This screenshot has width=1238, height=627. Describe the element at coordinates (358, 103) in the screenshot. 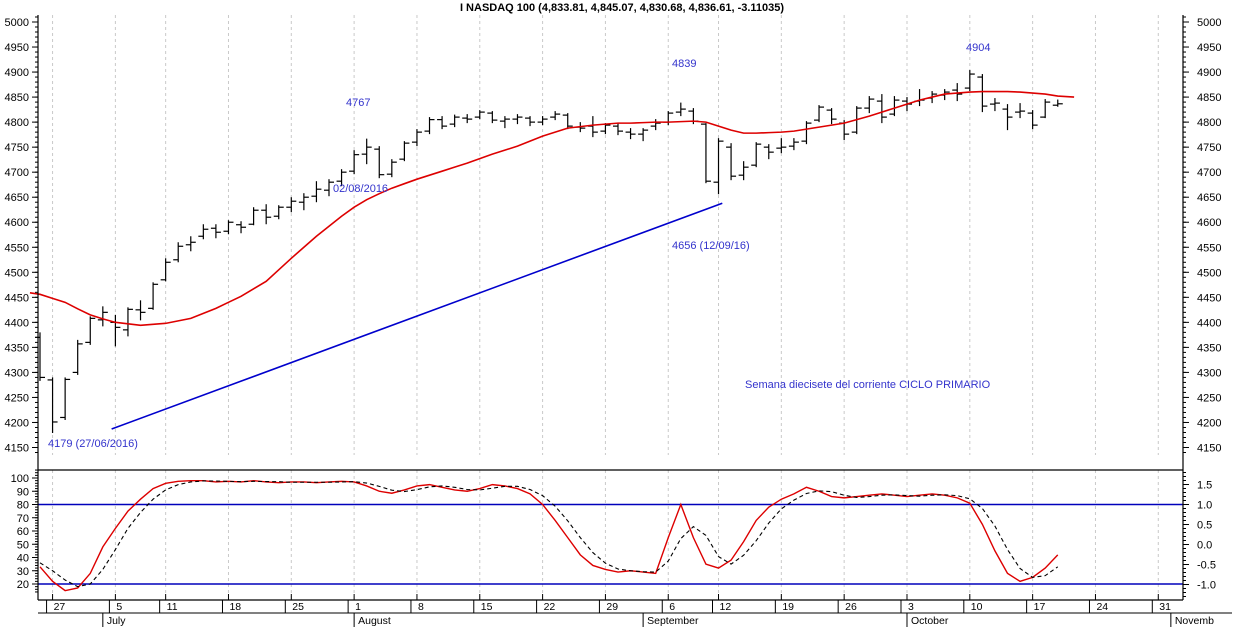

I see `annotation-label: 4767` at that location.